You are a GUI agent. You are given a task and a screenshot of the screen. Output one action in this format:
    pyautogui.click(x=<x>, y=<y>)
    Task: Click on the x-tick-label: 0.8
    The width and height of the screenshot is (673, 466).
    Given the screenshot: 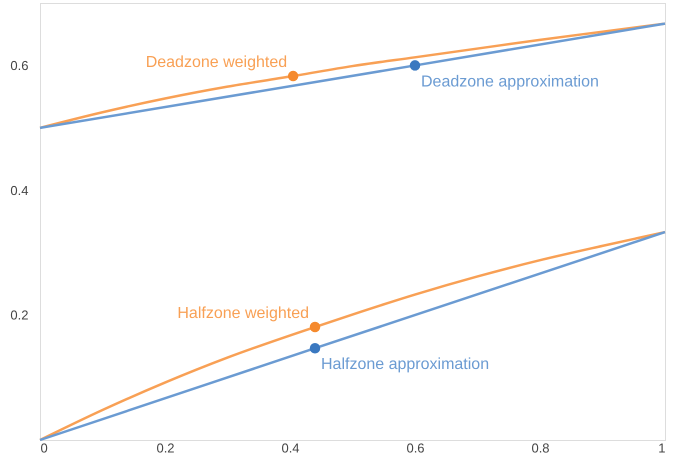 What is the action you would take?
    pyautogui.click(x=540, y=448)
    